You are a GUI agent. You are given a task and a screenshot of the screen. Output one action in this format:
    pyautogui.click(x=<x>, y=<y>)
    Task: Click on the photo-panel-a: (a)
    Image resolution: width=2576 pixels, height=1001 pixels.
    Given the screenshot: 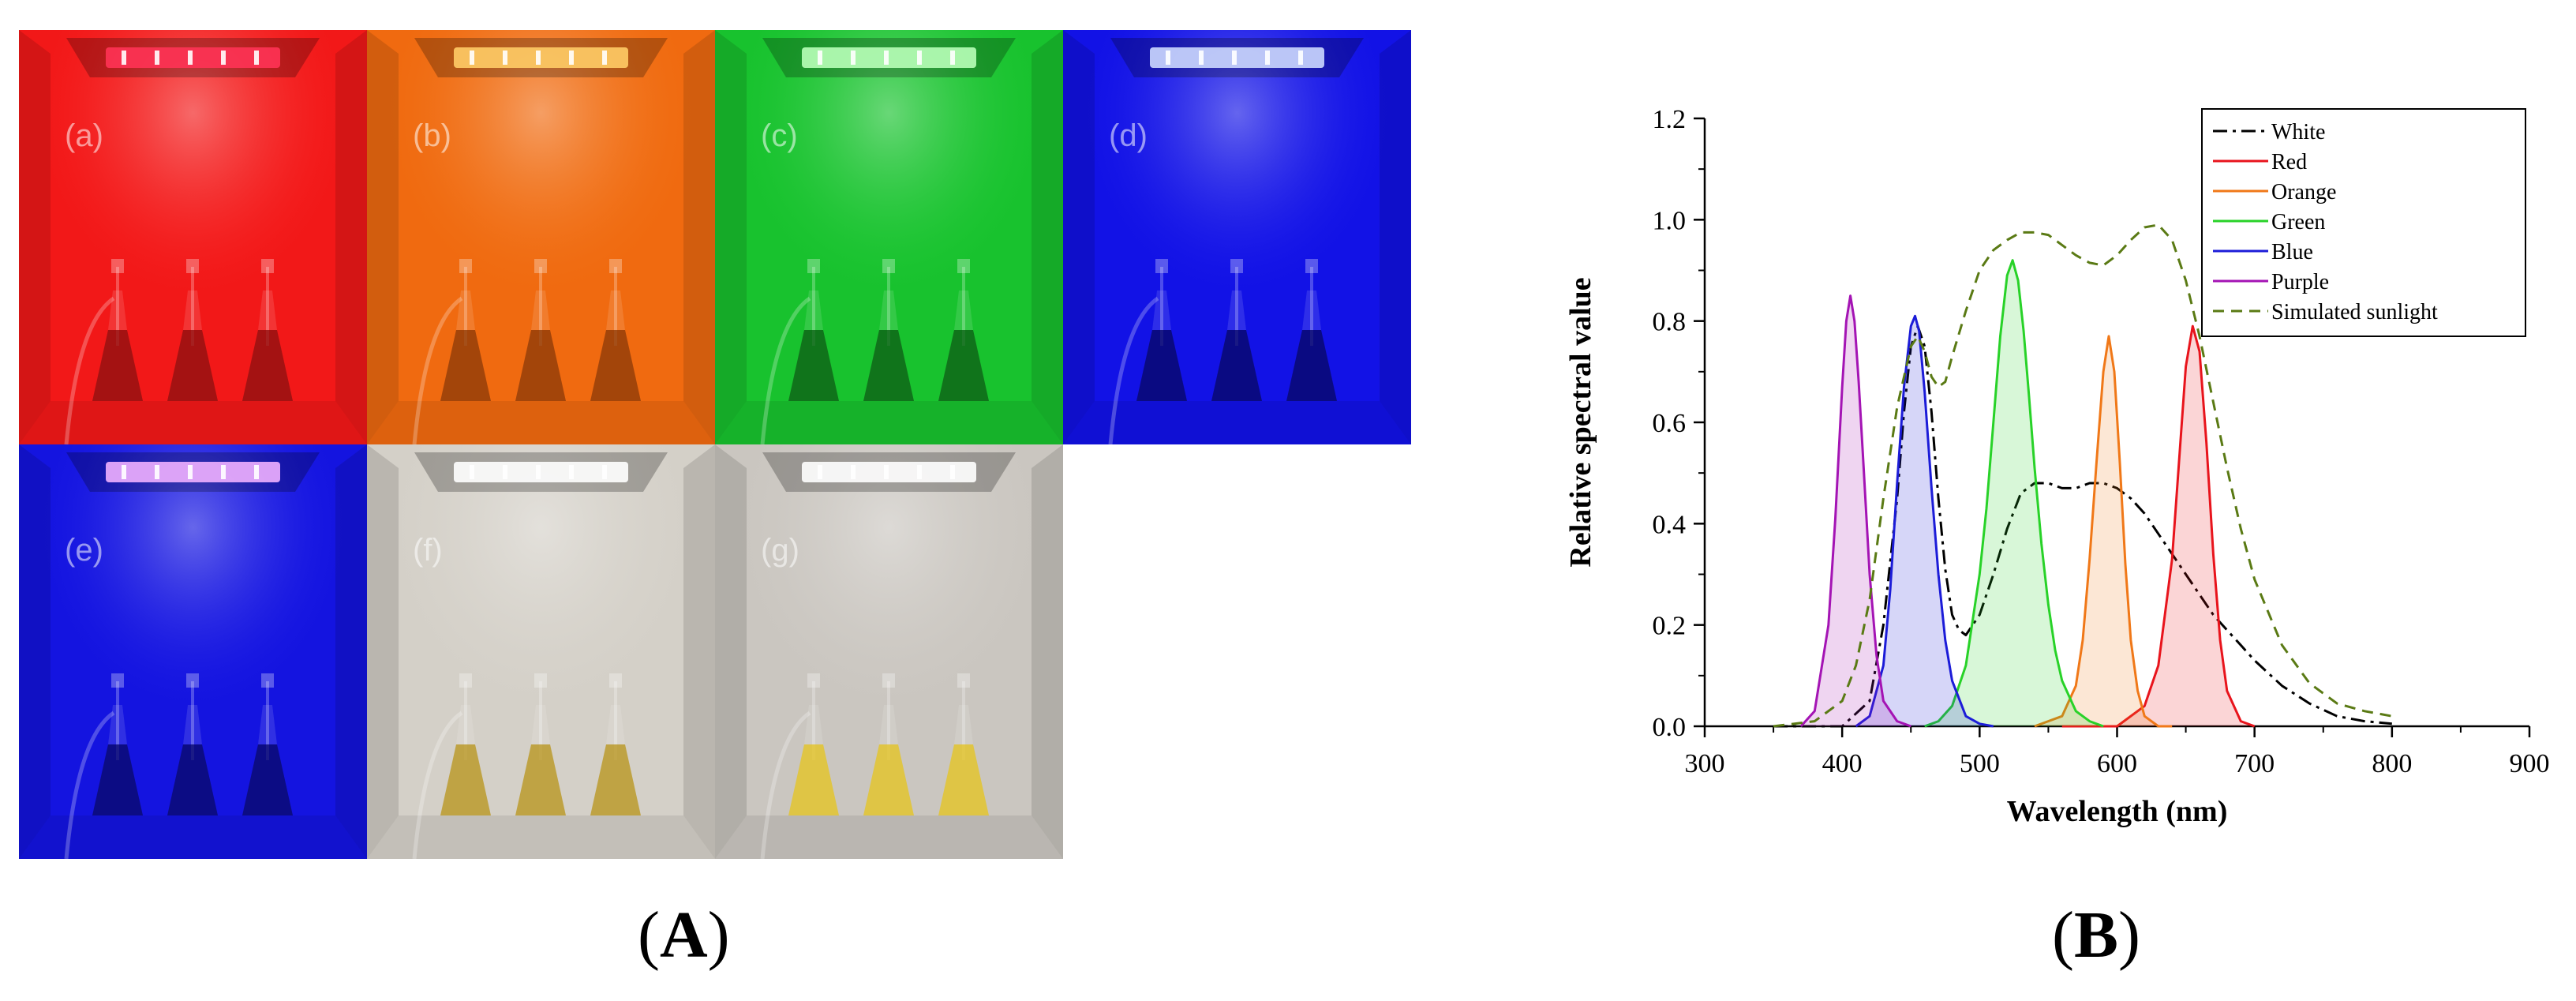 What is the action you would take?
    pyautogui.click(x=193, y=237)
    